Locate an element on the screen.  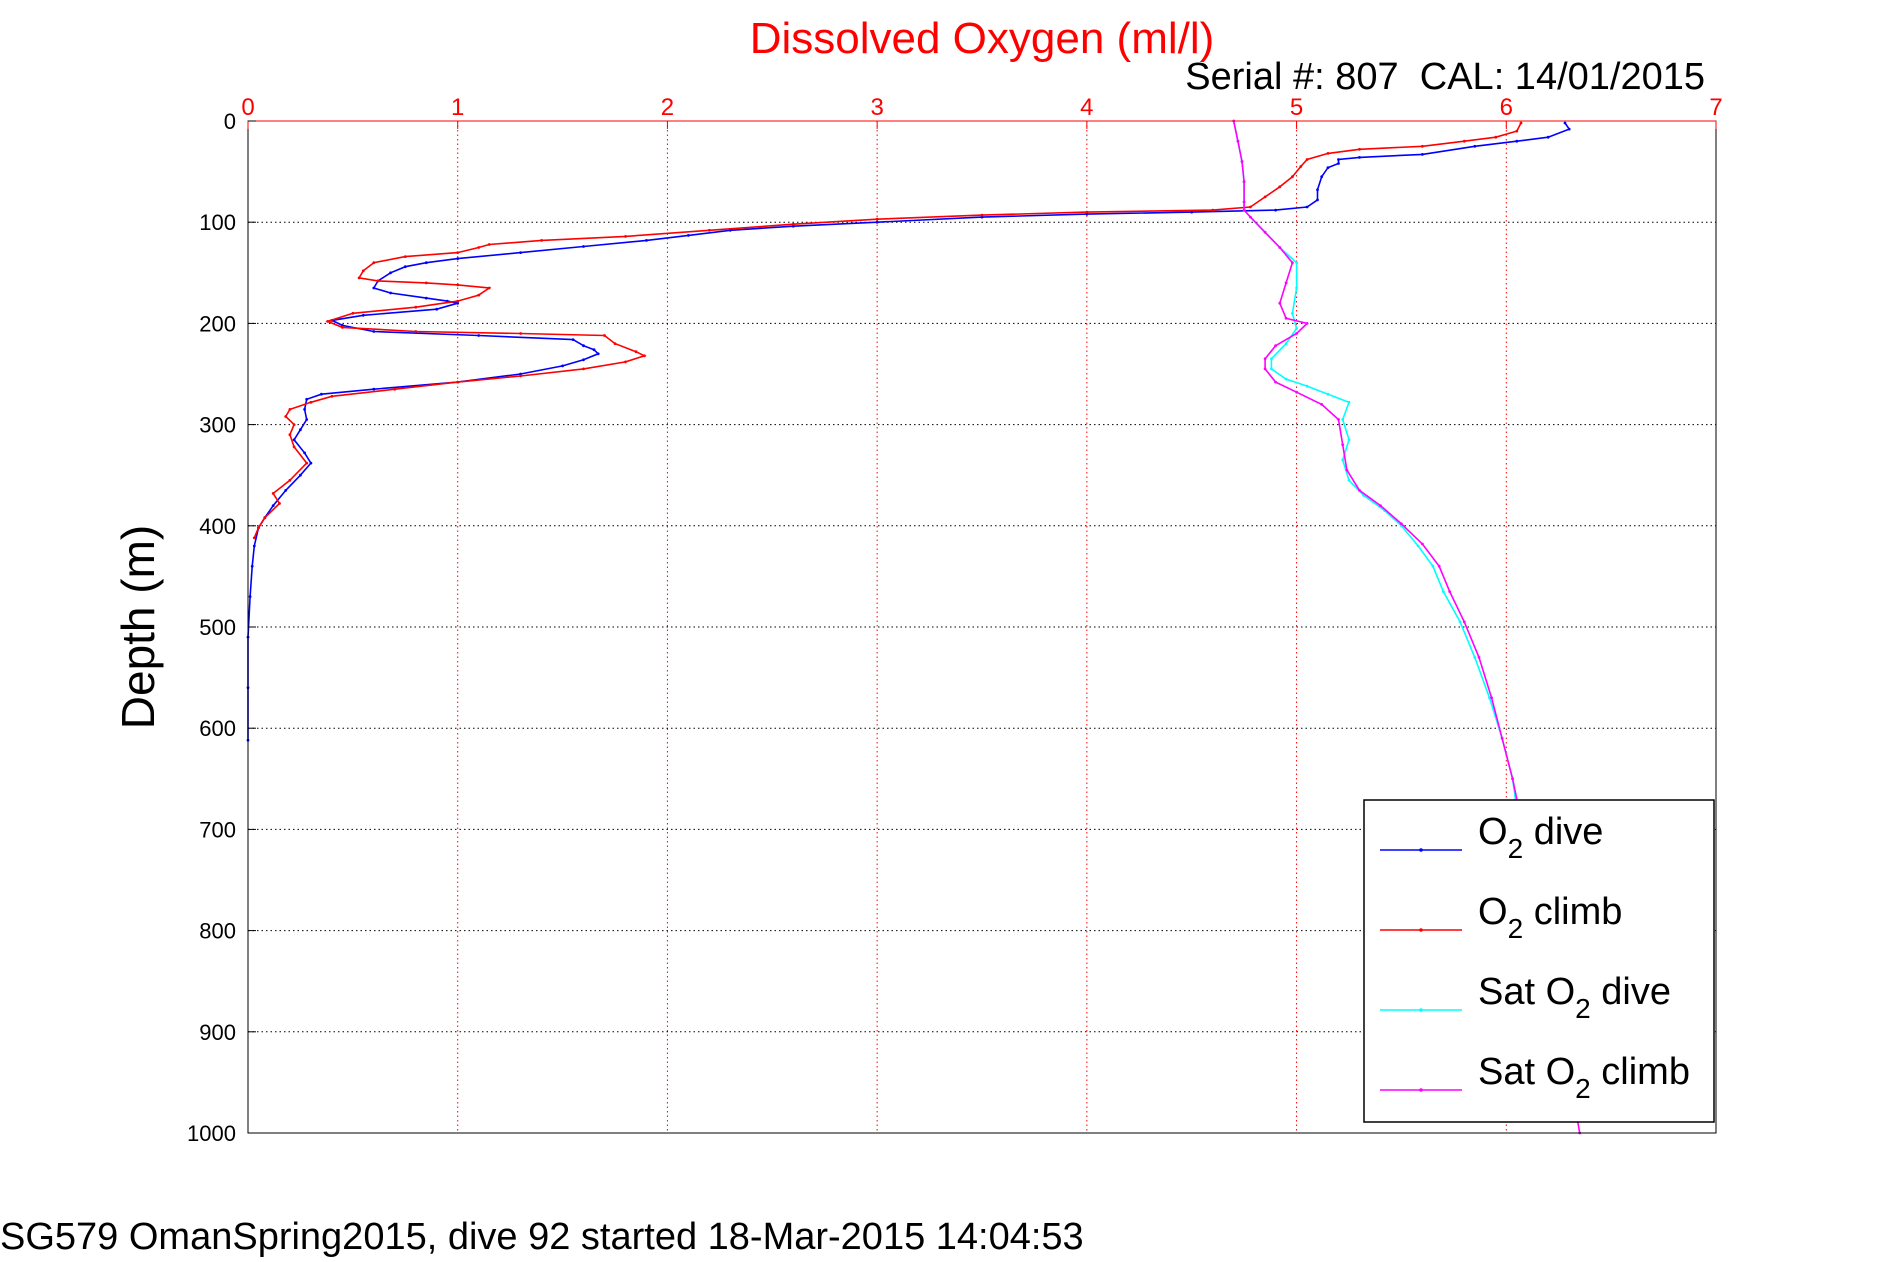
x-tick-label: 3 is located at coordinates (876, 107).